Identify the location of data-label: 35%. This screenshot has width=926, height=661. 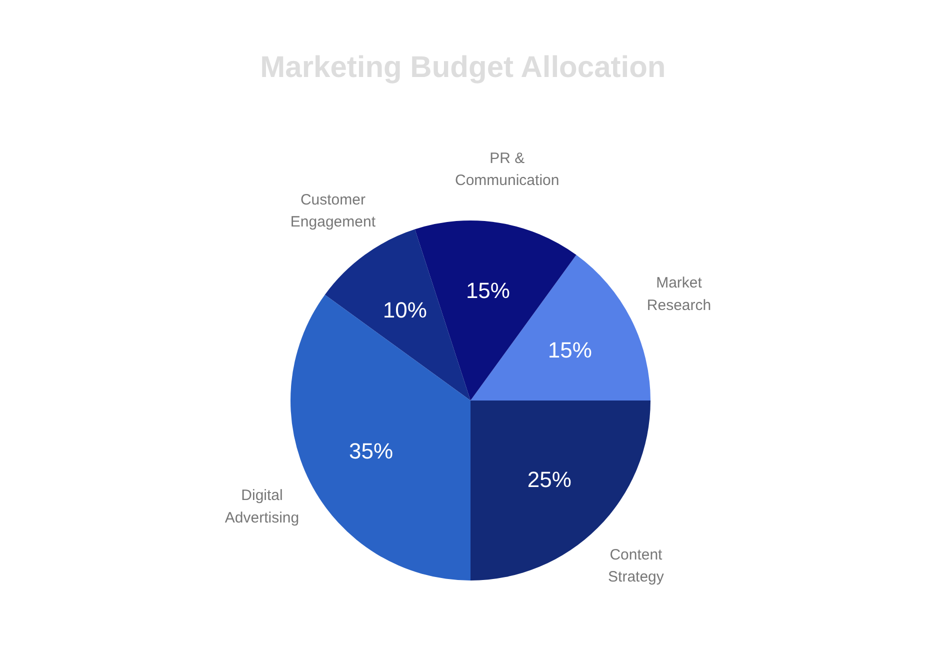
(371, 451).